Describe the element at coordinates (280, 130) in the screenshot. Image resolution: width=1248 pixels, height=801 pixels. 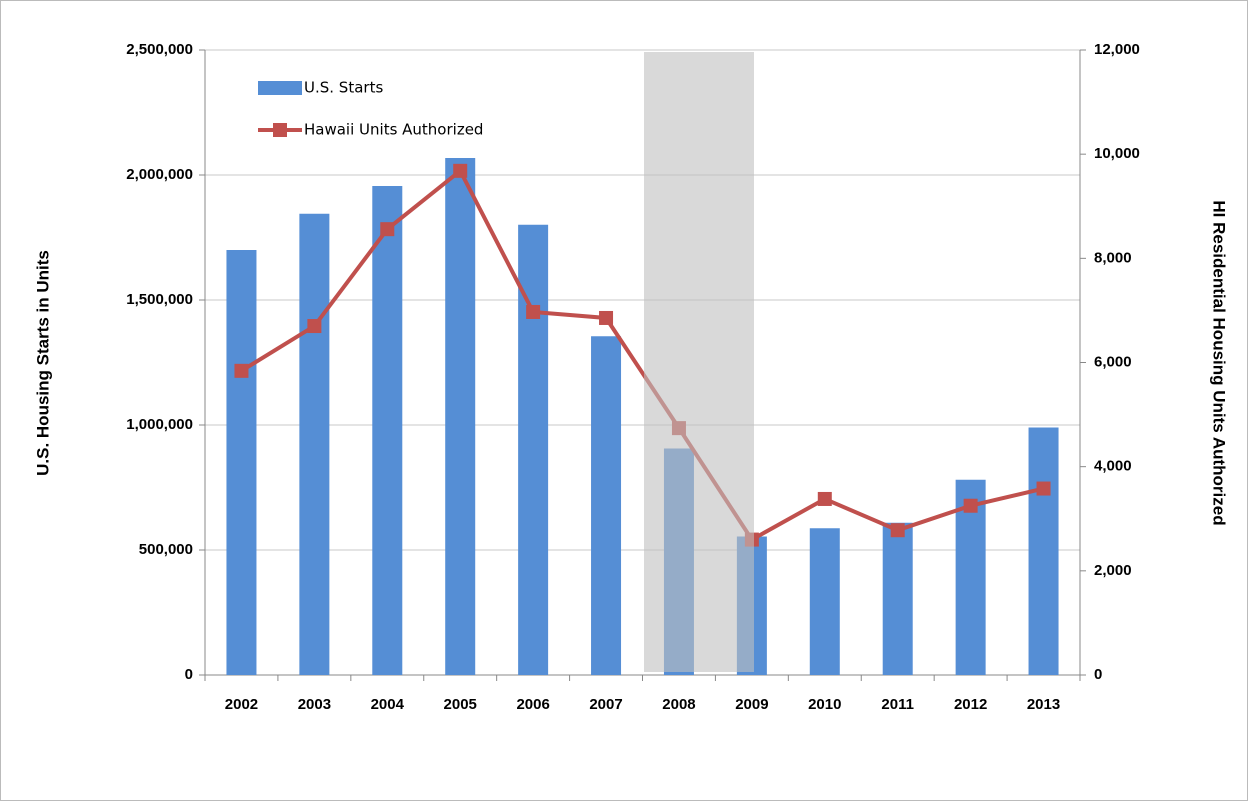
I see `legend-marker` at that location.